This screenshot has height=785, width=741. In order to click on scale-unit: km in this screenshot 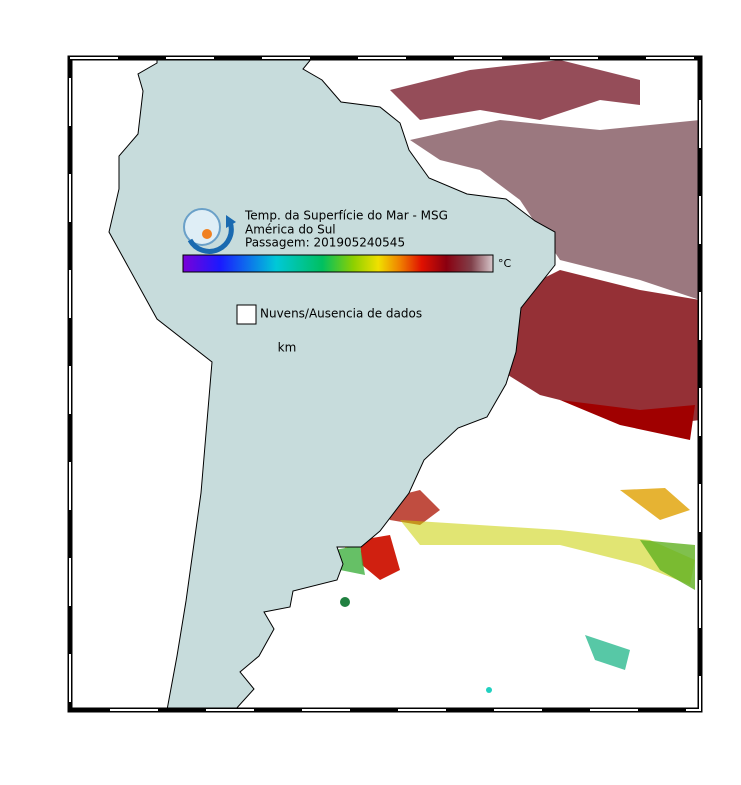, I will do `click(287, 348)`.